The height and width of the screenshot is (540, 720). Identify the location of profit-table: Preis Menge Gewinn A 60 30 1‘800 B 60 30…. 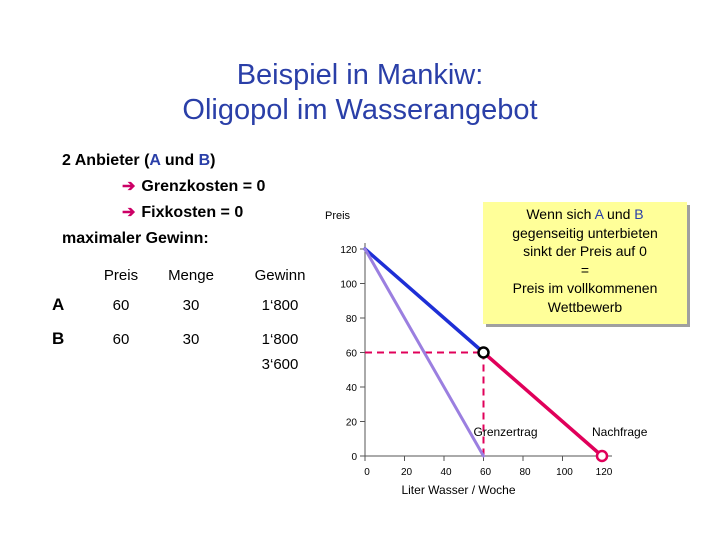
(191, 326).